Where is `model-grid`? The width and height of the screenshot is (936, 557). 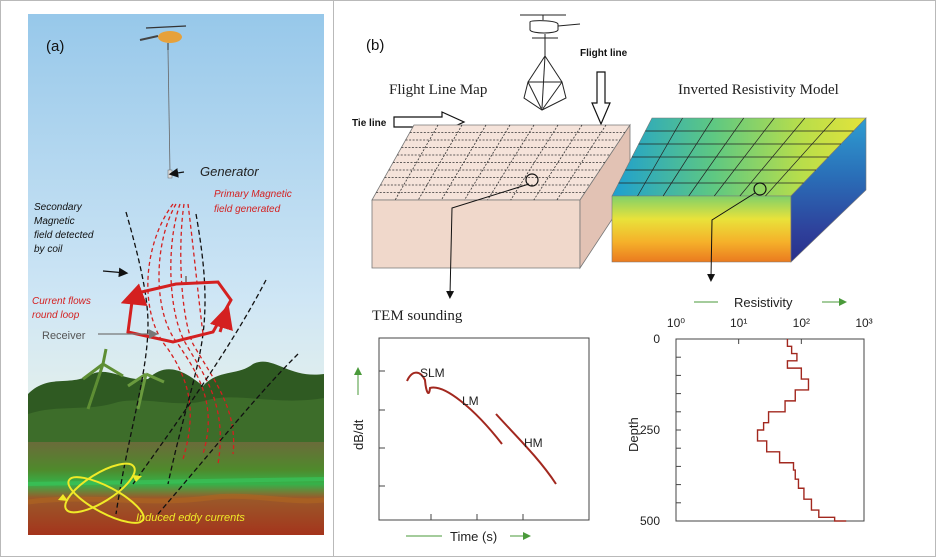 model-grid is located at coordinates (736, 157).